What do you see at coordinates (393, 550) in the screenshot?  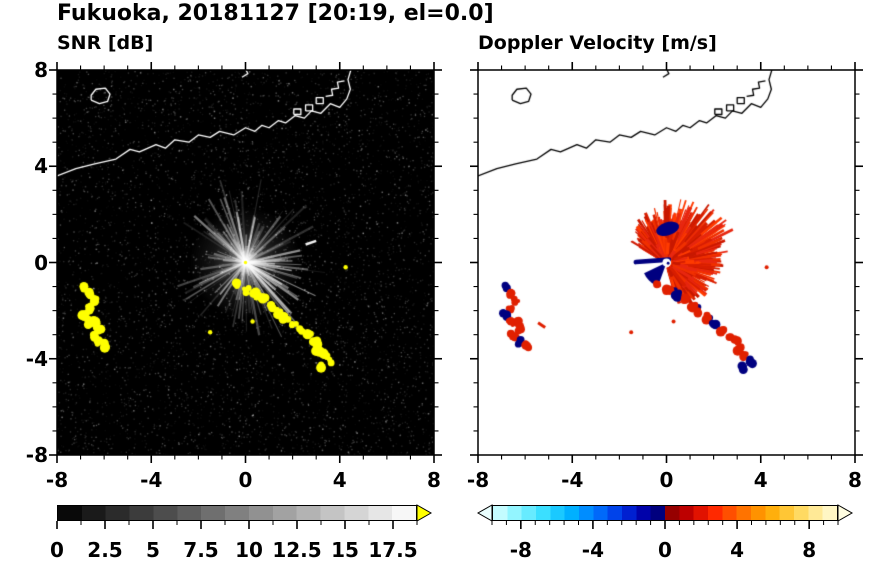 I see `colorbar-tick-label: 17.5` at bounding box center [393, 550].